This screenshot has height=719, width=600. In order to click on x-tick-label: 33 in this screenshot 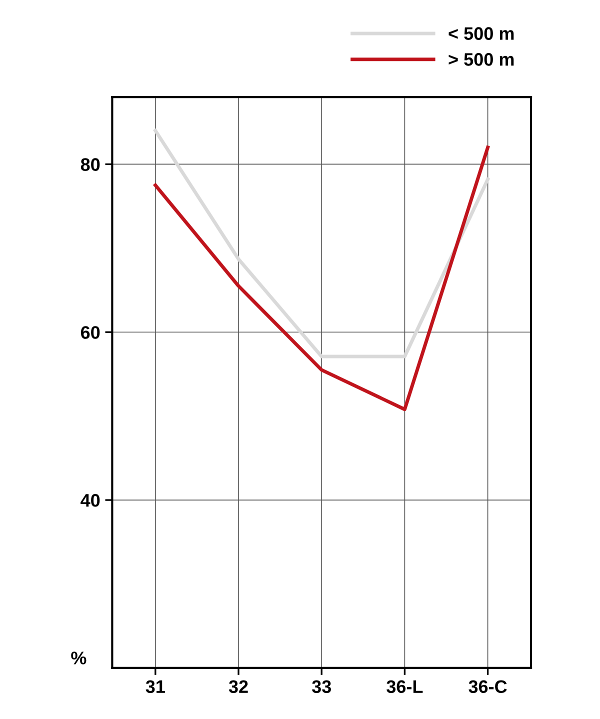, I will do `click(321, 687)`.